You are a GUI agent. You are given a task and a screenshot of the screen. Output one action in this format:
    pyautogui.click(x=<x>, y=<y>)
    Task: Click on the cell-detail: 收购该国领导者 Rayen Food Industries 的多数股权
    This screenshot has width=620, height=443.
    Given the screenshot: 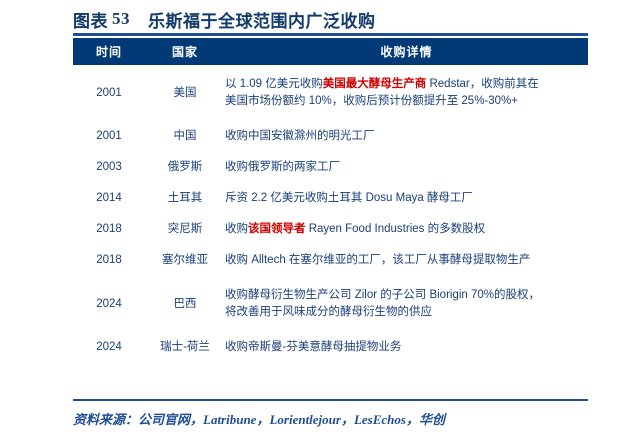 What is the action you would take?
    pyautogui.click(x=406, y=229)
    